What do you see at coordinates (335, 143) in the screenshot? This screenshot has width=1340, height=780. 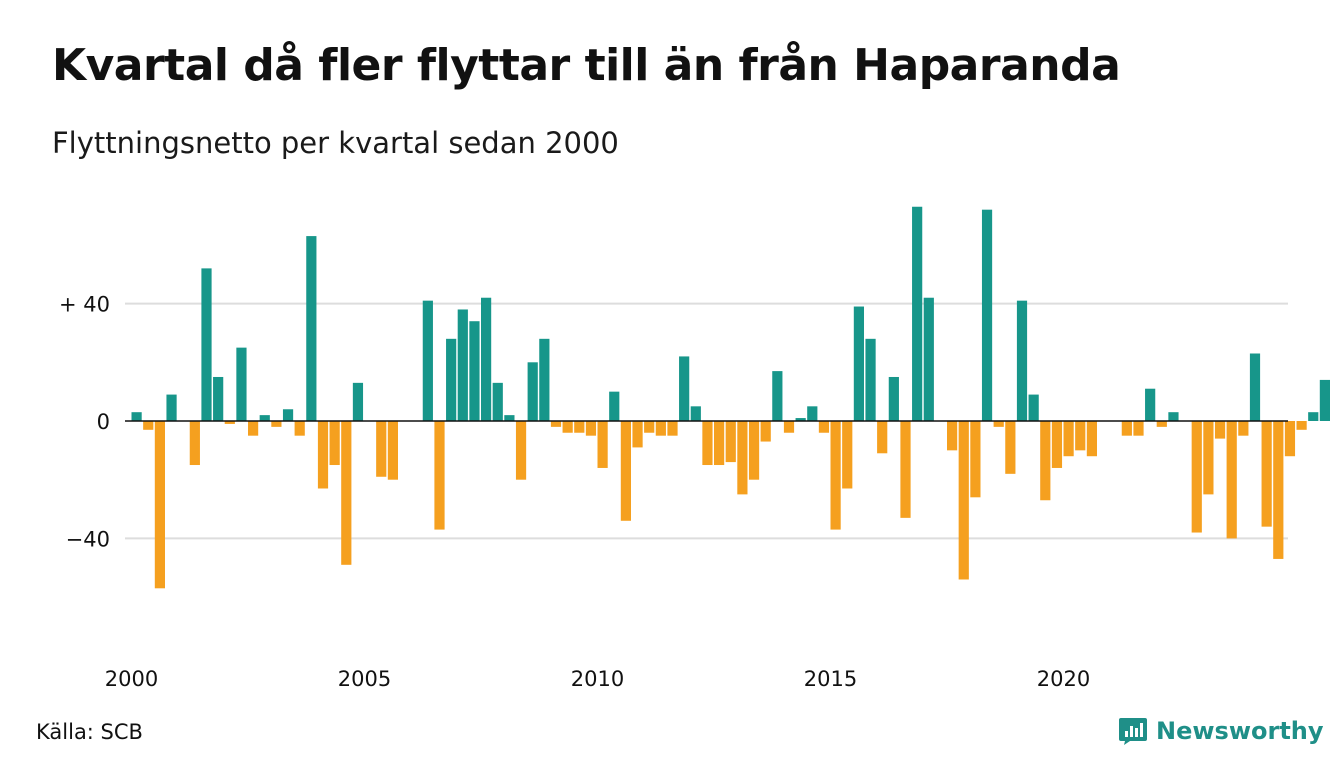 I see `chart-subtitle: Flyttningsnetto per kvartal sedan 2000` at bounding box center [335, 143].